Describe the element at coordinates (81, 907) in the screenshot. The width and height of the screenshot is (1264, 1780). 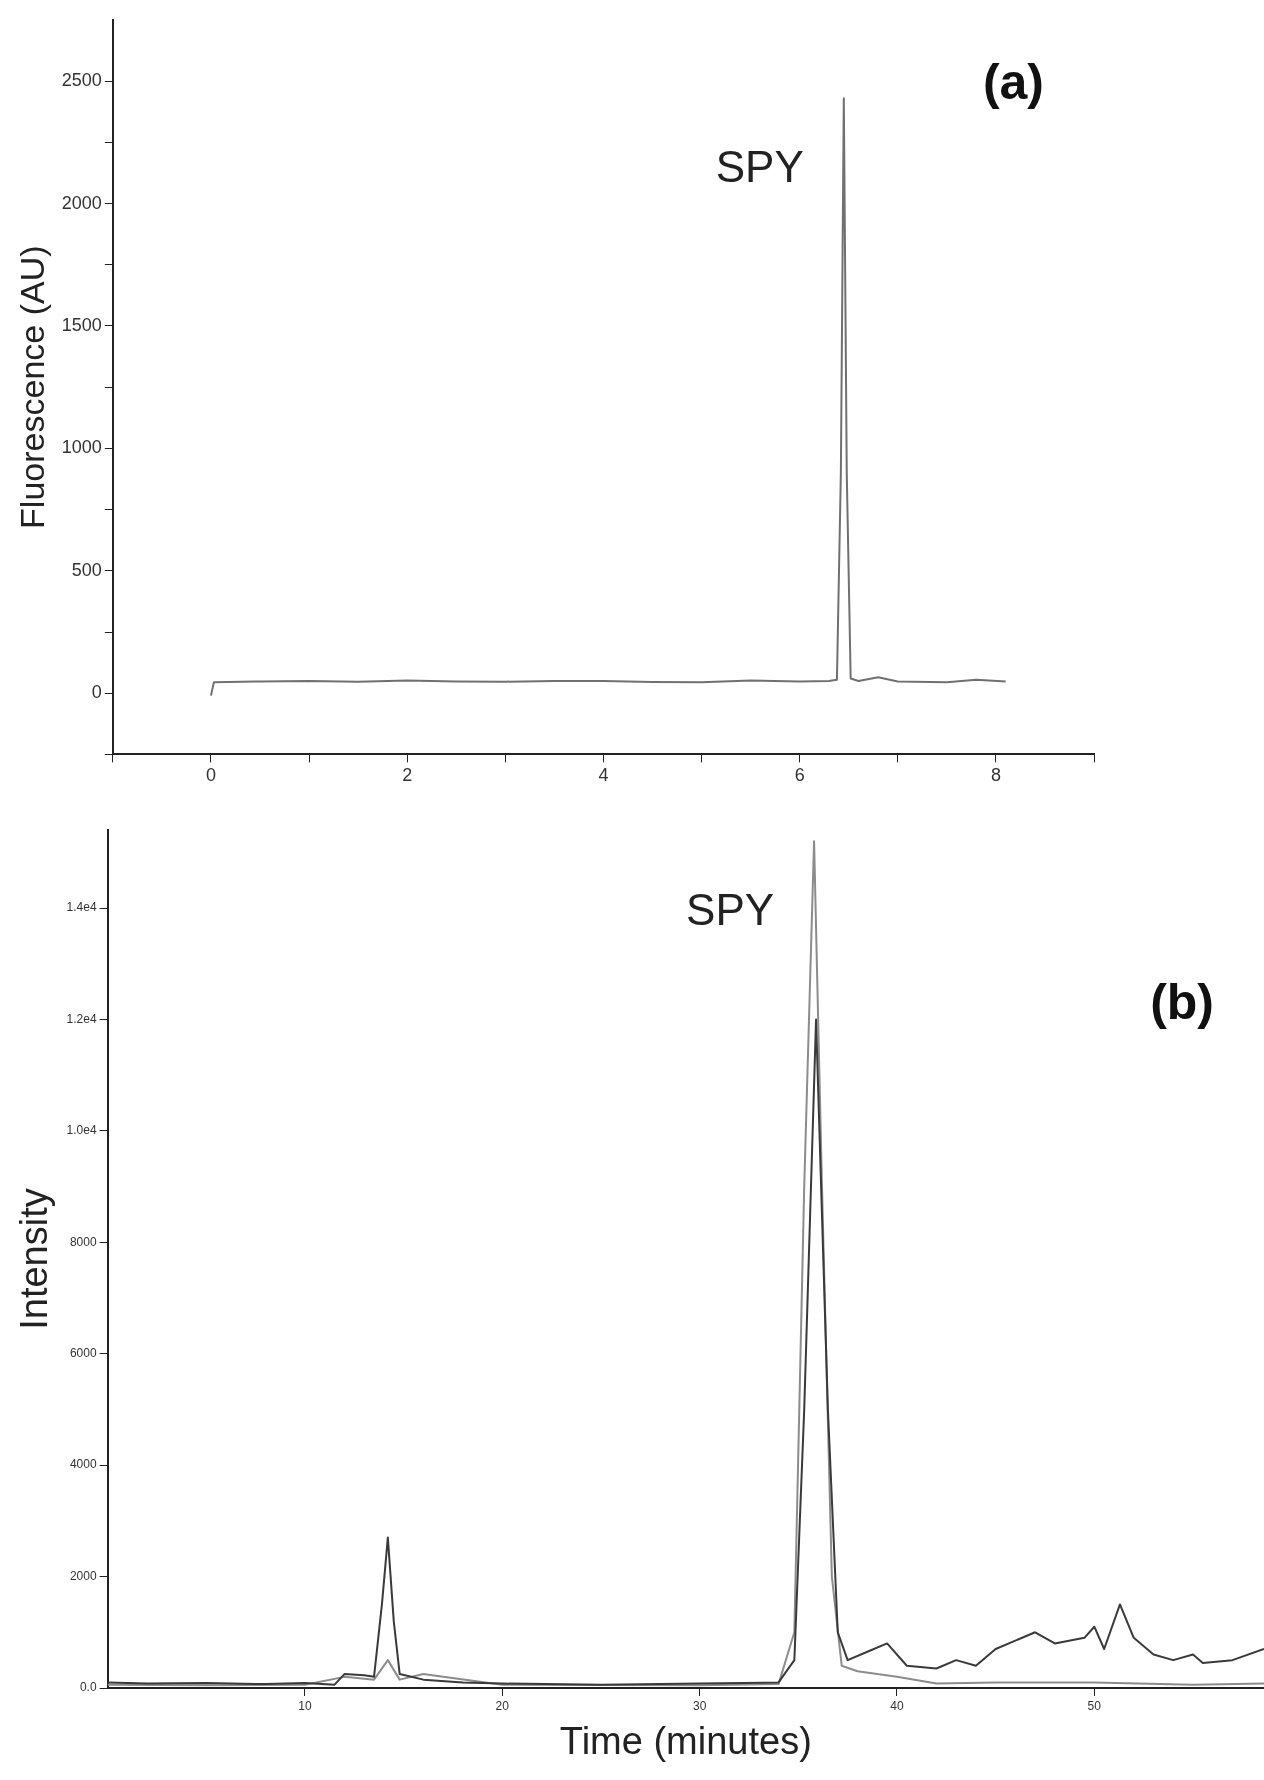
I see `y-tick-label: 1.4e4` at that location.